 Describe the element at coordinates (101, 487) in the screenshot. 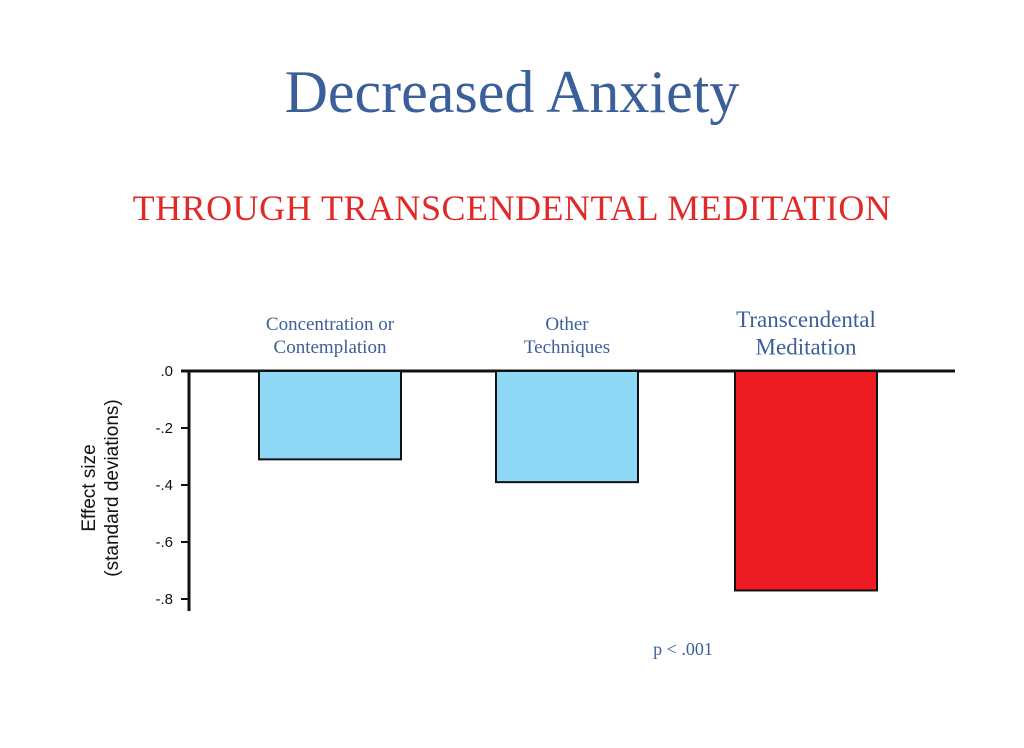

I see `y-axis-title: Effect size (standard deviations)` at that location.